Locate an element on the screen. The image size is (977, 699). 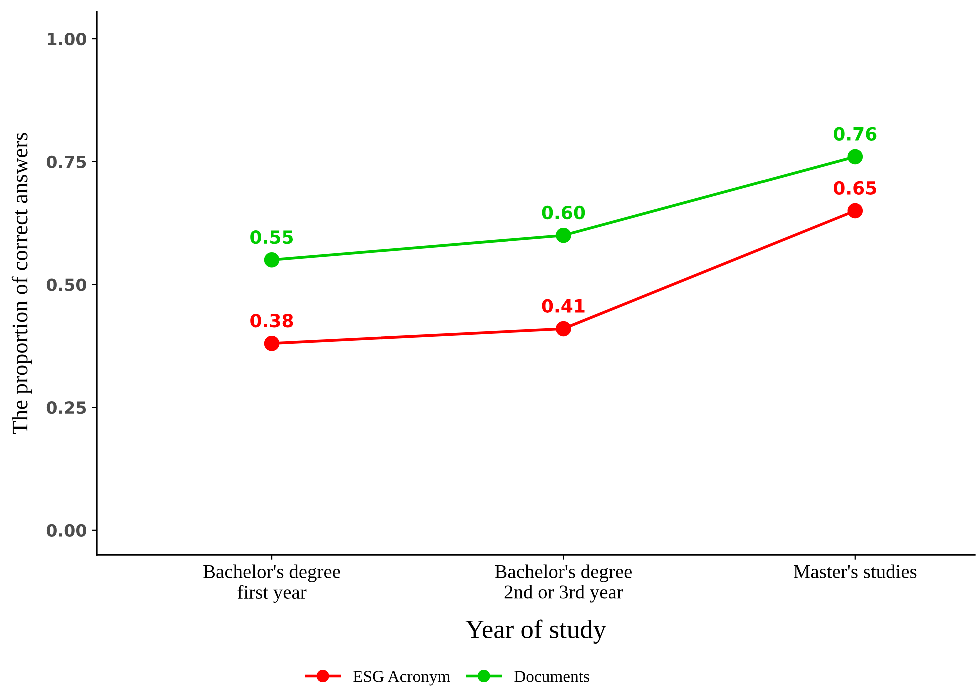
legend-label: ESG Acronym is located at coordinates (402, 678).